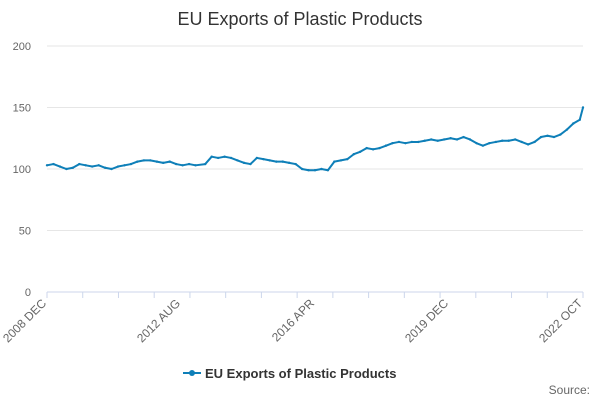  I want to click on y-tick-label: 0, so click(28, 293).